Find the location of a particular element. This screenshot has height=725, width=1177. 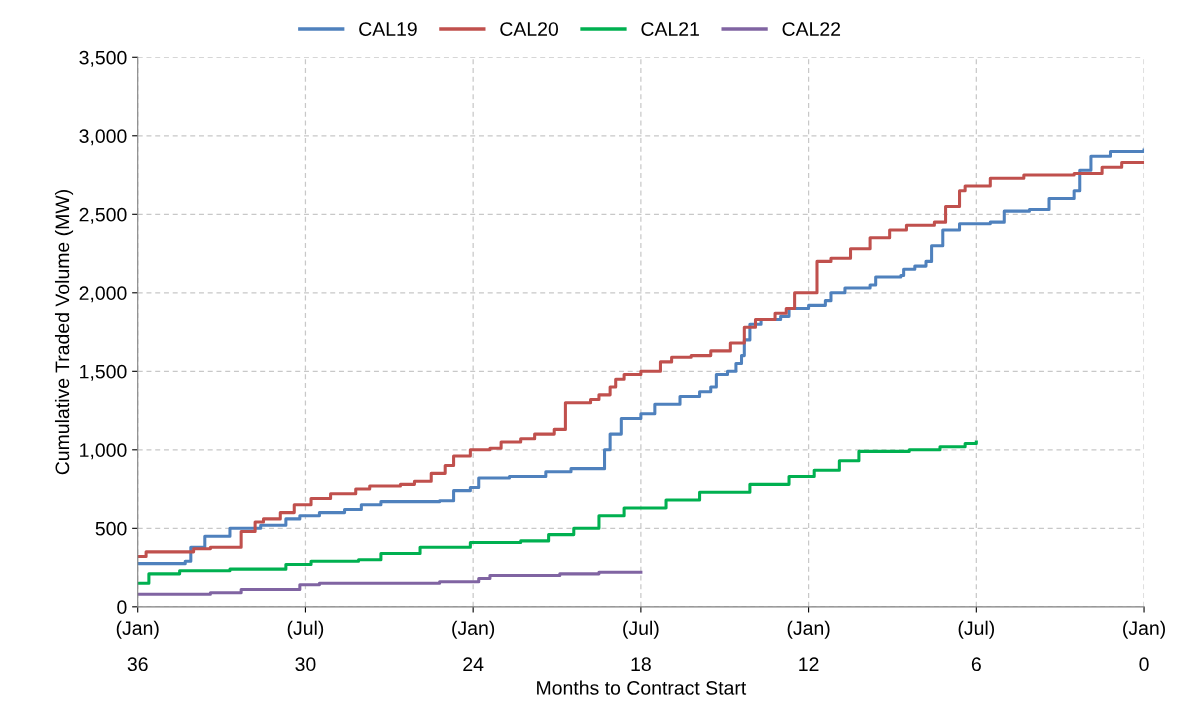

y-tick-label: 2,500 is located at coordinates (103, 215).